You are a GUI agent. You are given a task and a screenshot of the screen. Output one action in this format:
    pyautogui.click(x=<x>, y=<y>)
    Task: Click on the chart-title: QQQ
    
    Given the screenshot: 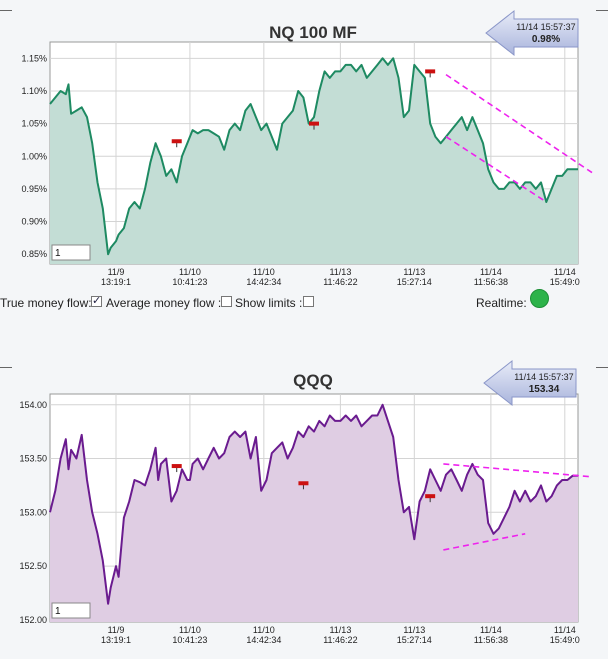 What is the action you would take?
    pyautogui.click(x=313, y=380)
    